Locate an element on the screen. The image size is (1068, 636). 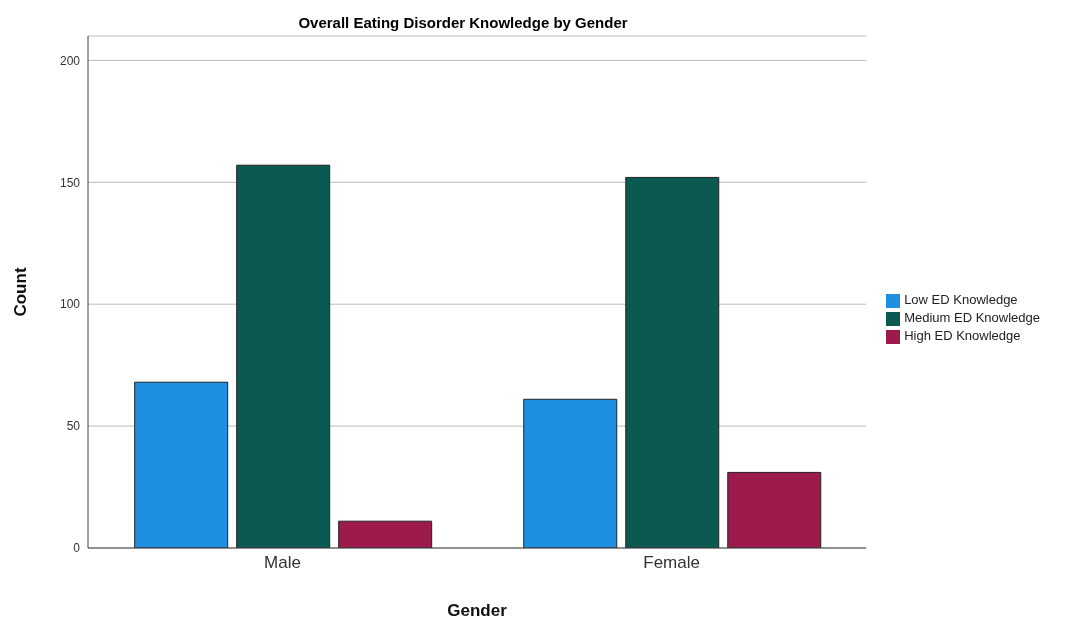
x-tick-label: Male is located at coordinates (282, 563).